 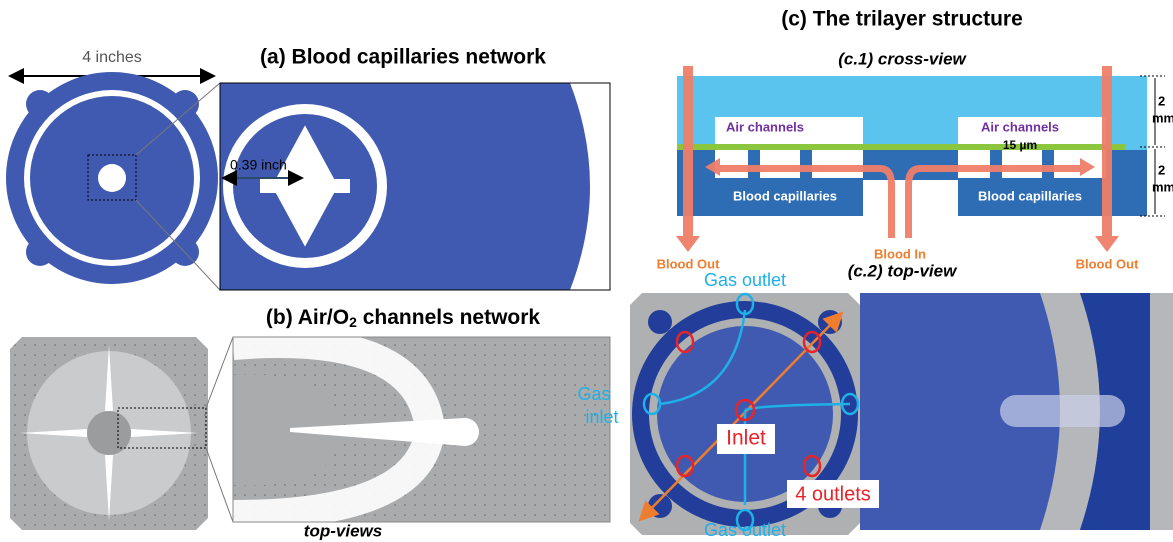 I want to click on title-subscript: 2, so click(x=353, y=322).